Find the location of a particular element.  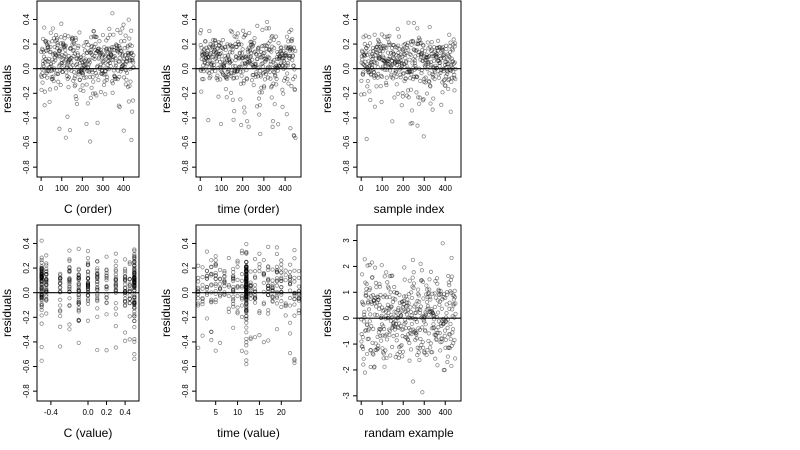

y-tick-label: -2 is located at coordinates (346, 370).